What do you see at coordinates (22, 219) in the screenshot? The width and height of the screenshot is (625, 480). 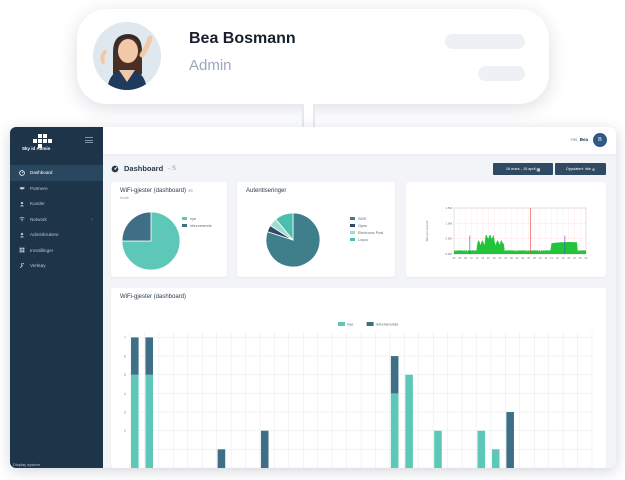 I see `network-icon` at bounding box center [22, 219].